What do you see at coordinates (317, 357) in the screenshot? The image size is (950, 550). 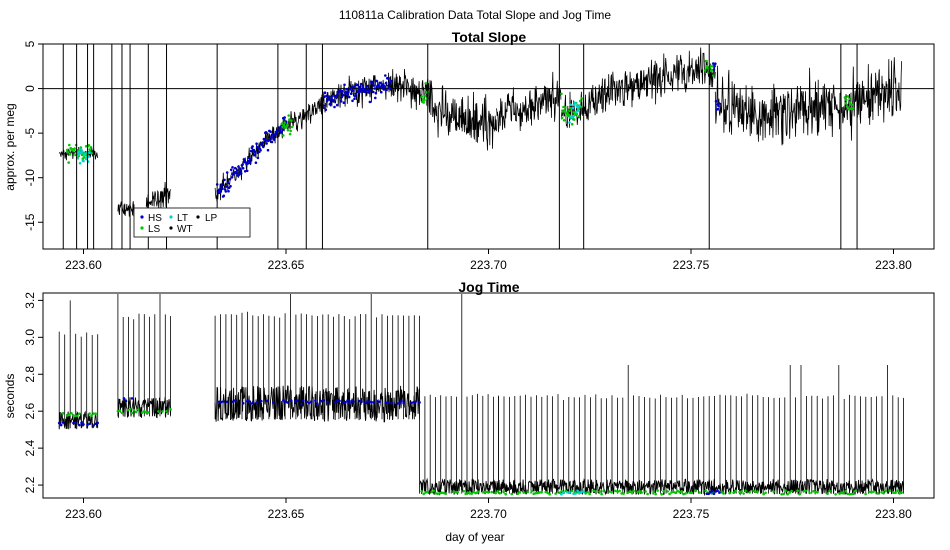 I see `jog-spikes` at bounding box center [317, 357].